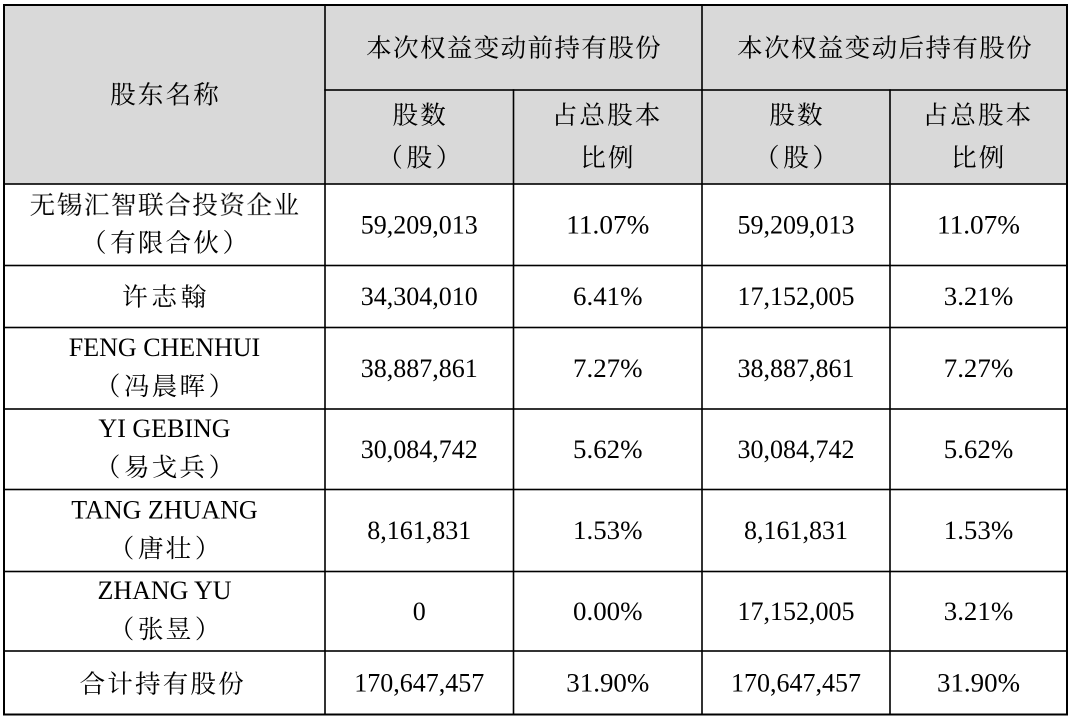  What do you see at coordinates (419, 296) in the screenshot?
I see `svg-text: 34,304,010` at bounding box center [419, 296].